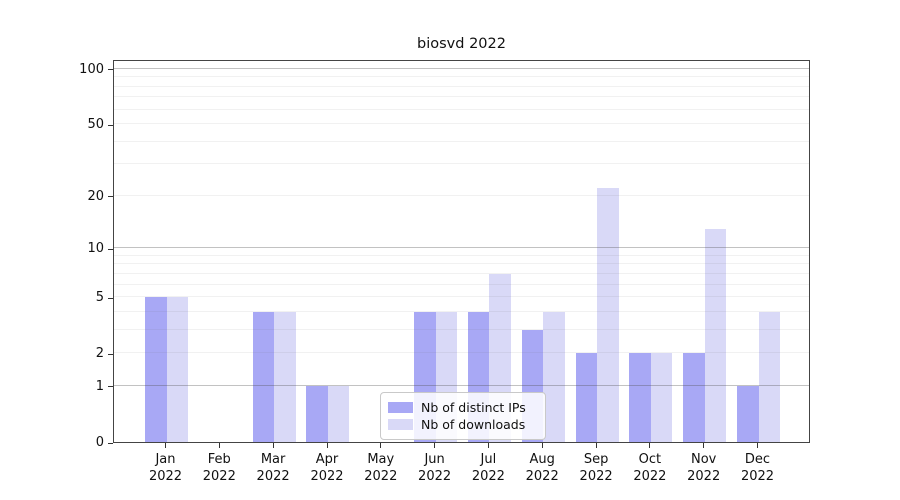 This screenshot has height=500, width=900. Describe the element at coordinates (542, 468) in the screenshot. I see `x-tick-label-aug: Aug 2022` at that location.